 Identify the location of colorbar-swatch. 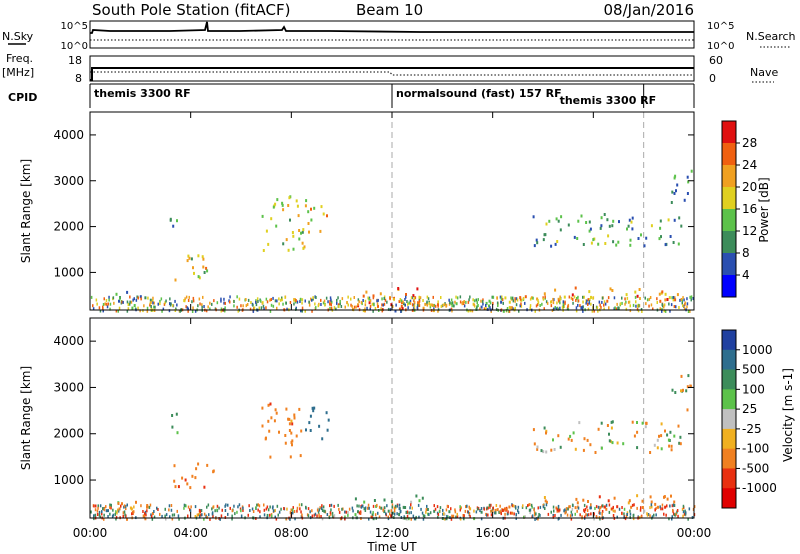
(729, 478).